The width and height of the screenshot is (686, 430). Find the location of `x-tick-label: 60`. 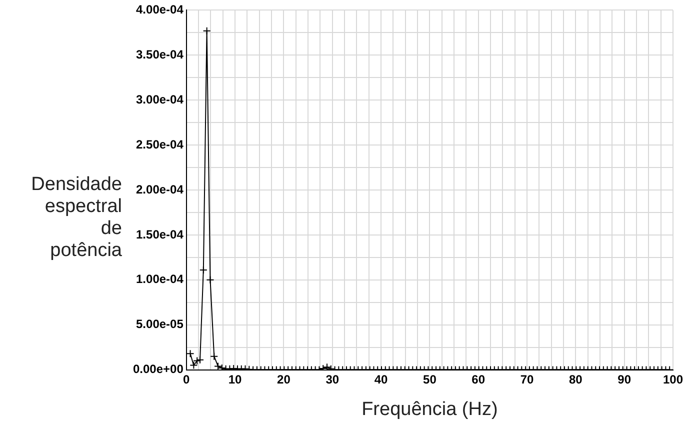

x-tick-label: 60 is located at coordinates (479, 379).